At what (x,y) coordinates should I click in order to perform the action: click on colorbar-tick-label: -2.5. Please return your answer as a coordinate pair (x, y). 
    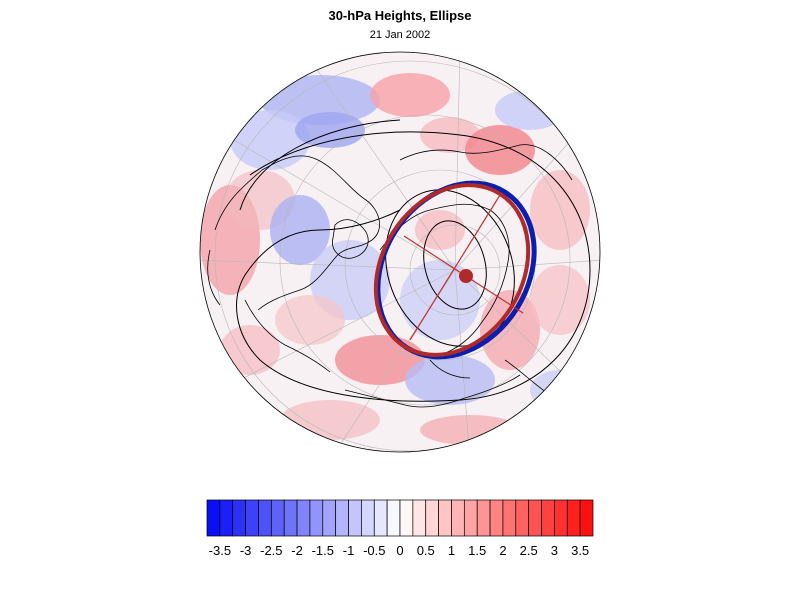
    Looking at the image, I should click on (271, 550).